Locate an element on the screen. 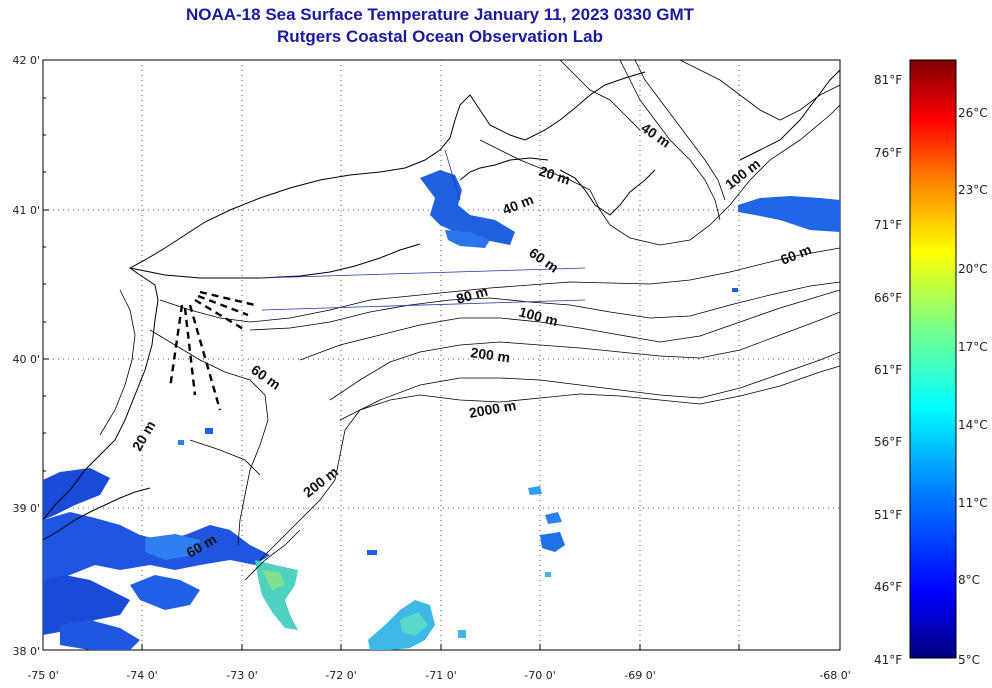 Image resolution: width=992 pixels, height=688 pixels. cb-c-26: 26°C is located at coordinates (973, 113).